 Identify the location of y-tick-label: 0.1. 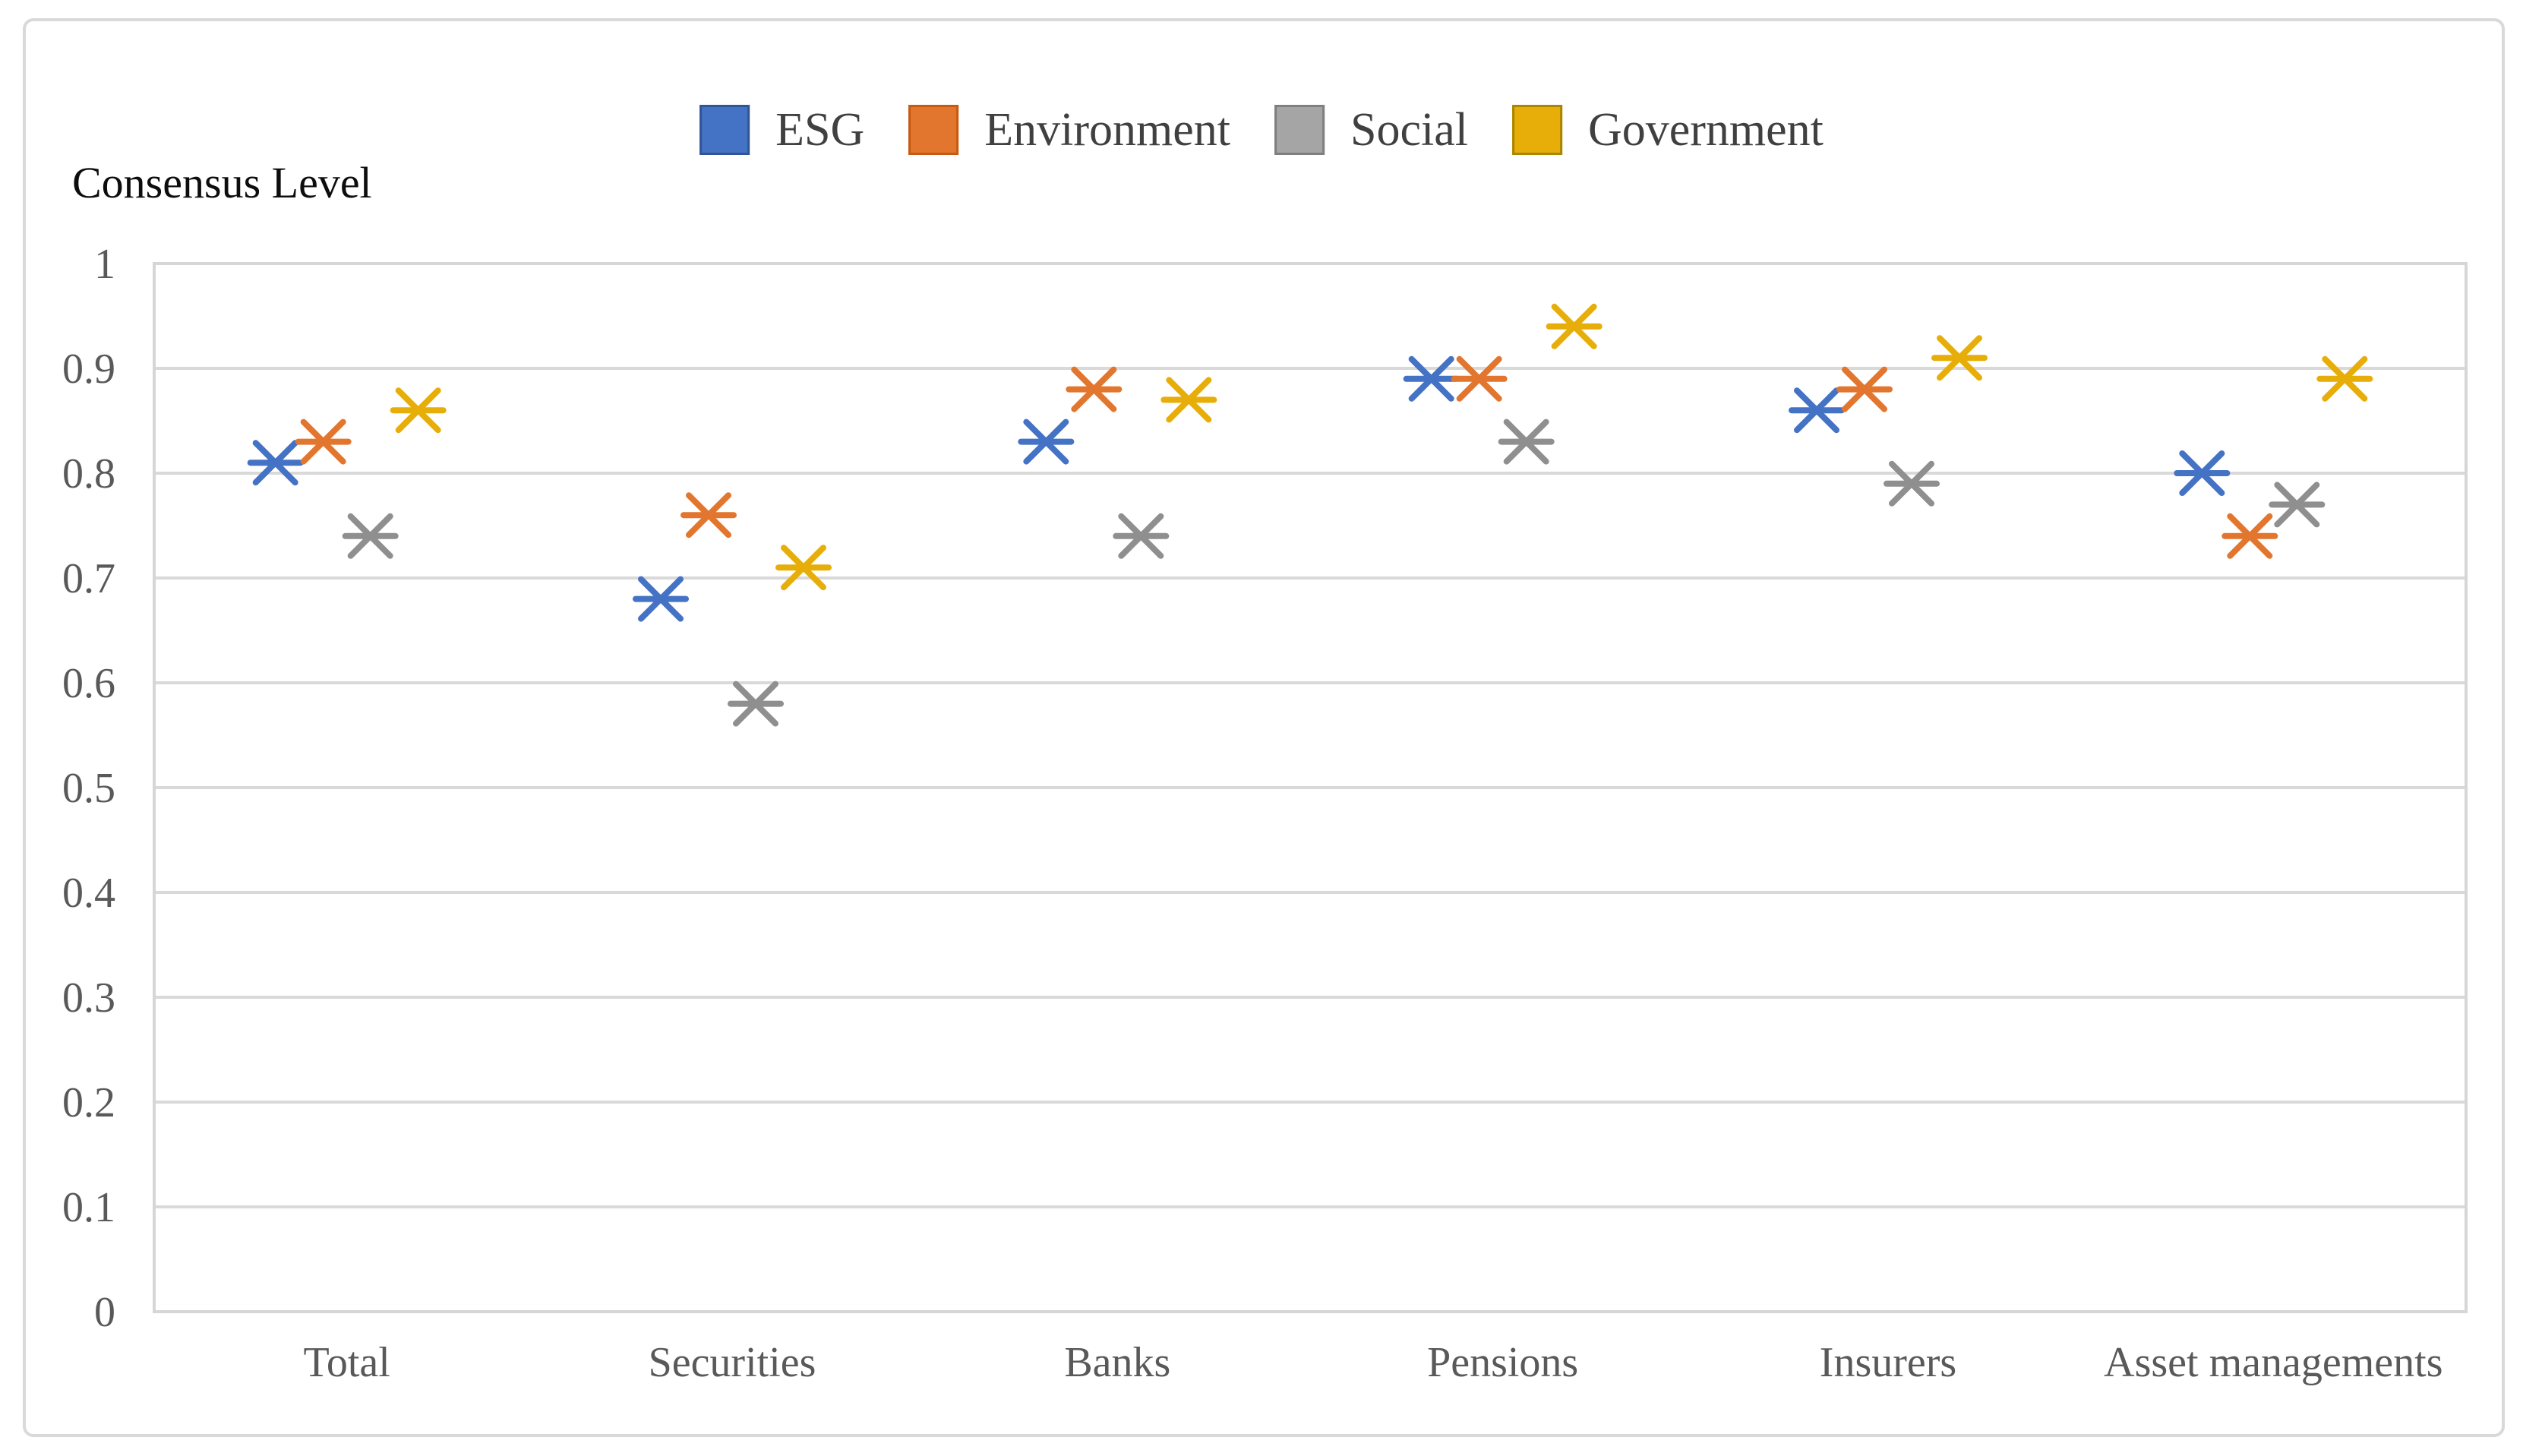
(88, 1207).